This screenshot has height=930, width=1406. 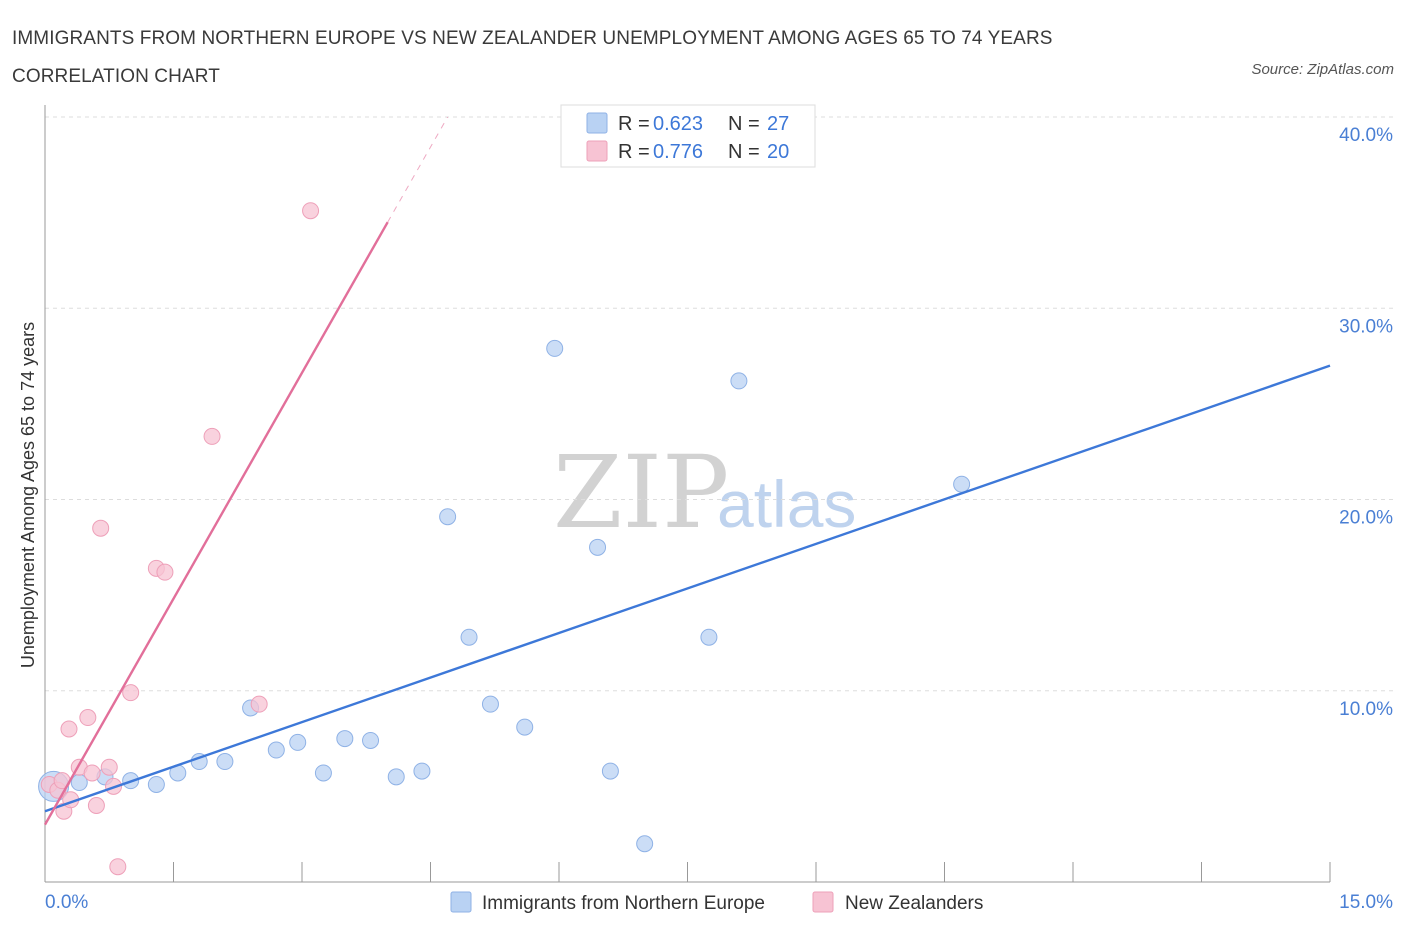 I want to click on legend-r-value-1: 0.623, so click(x=678, y=124).